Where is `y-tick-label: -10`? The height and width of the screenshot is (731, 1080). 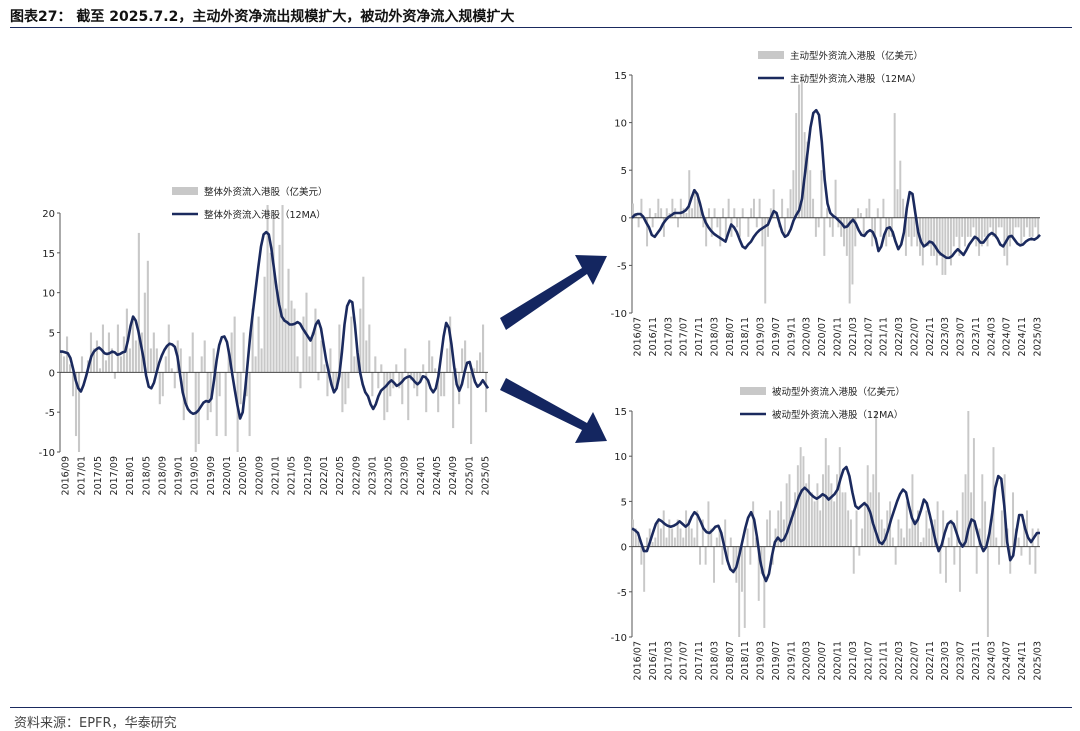 y-tick-label: -10 is located at coordinates (619, 638).